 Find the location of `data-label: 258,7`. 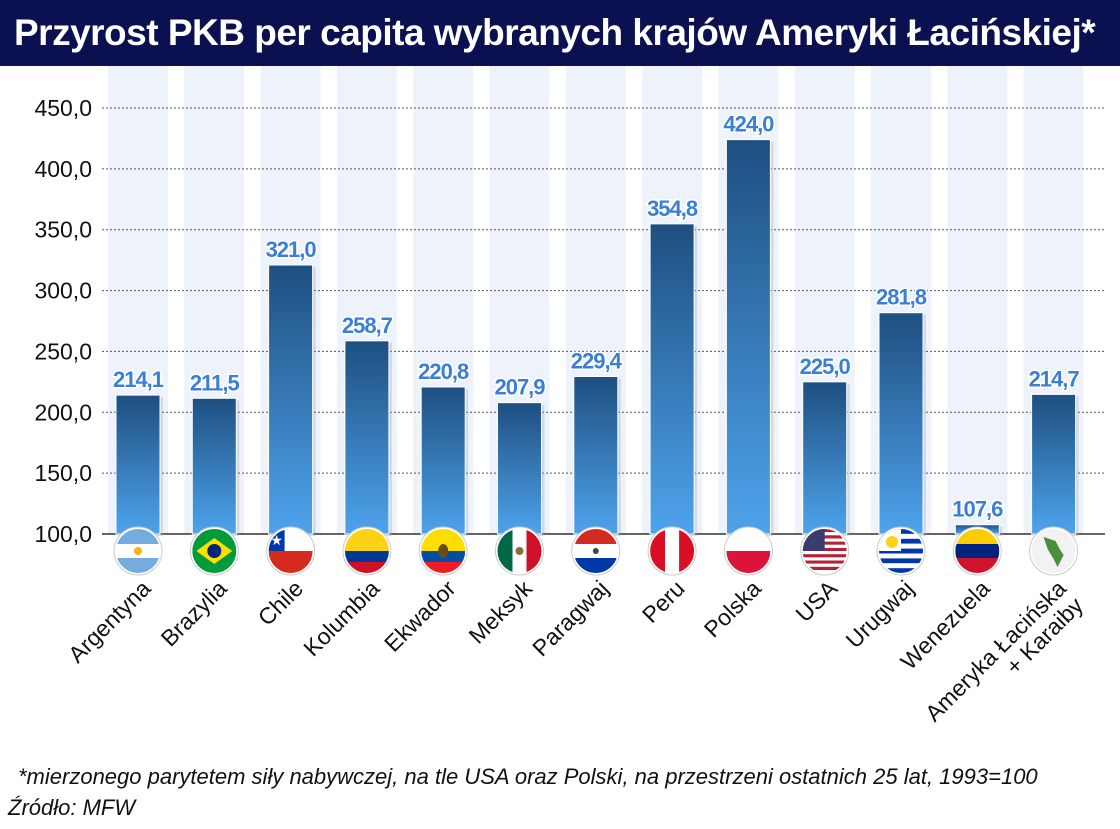

data-label: 258,7 is located at coordinates (367, 325).